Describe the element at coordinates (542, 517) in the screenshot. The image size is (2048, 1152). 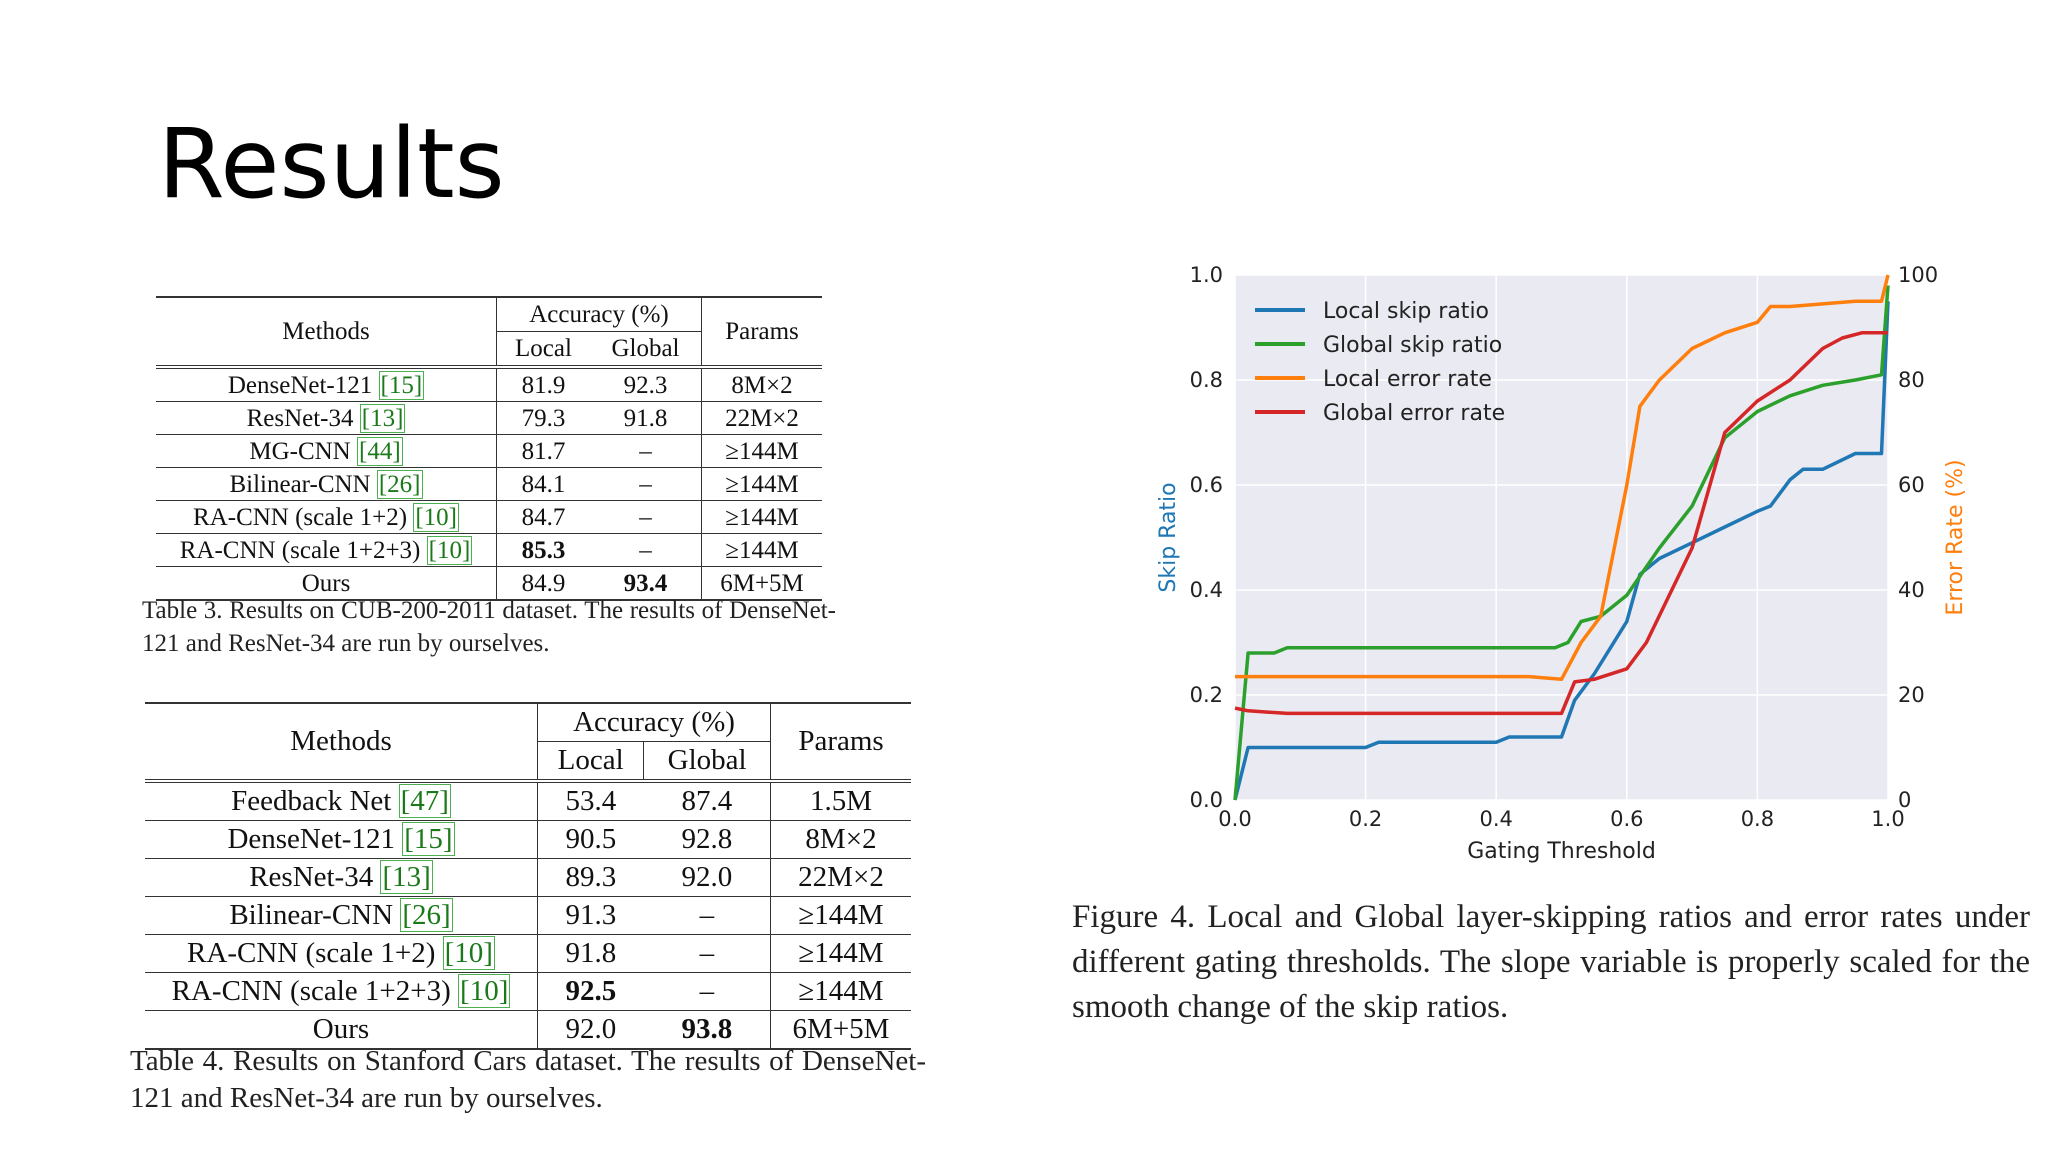
I see `cell-local: 84.7` at that location.